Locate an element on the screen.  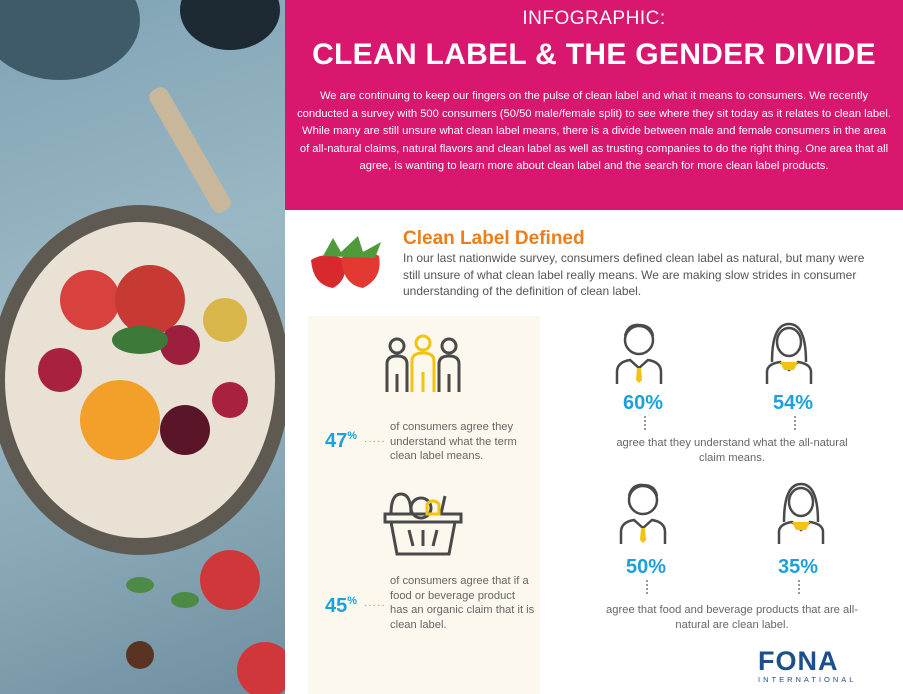
fona-logo: FONA INTERNATIONAL is located at coordinates (812, 665).